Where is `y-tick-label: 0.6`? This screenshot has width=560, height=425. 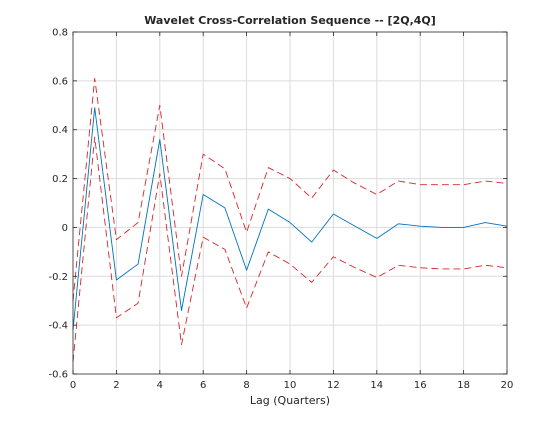 y-tick-label: 0.6 is located at coordinates (60, 81).